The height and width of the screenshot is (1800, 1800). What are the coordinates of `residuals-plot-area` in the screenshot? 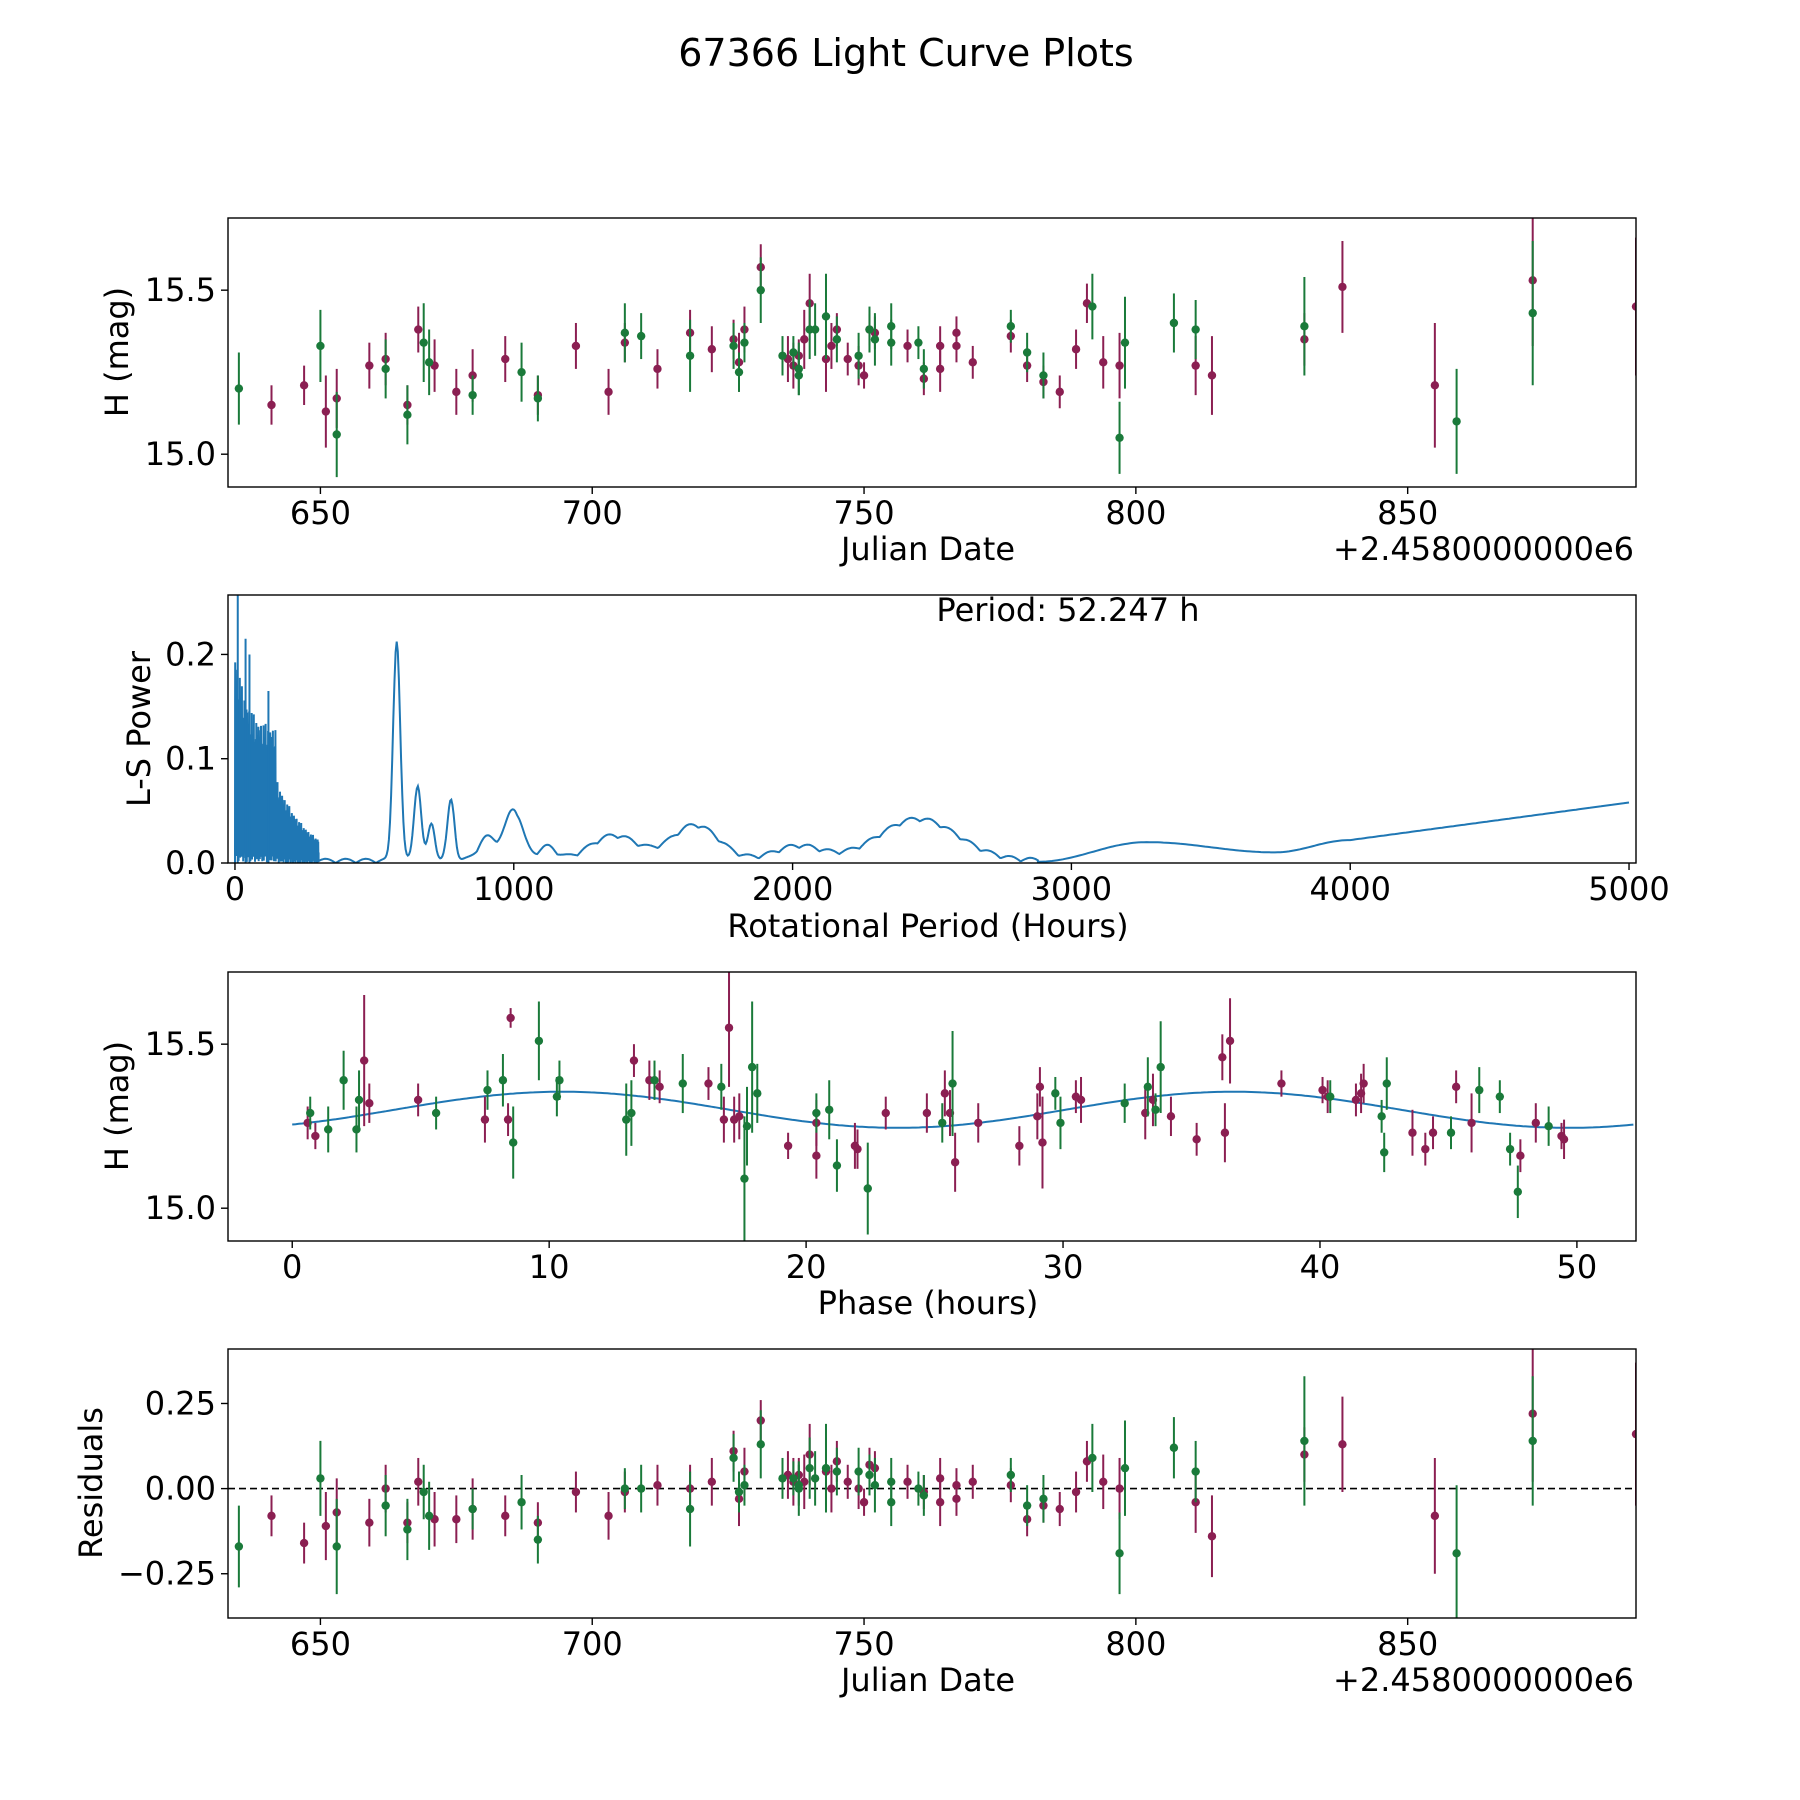 It's located at (932, 1483).